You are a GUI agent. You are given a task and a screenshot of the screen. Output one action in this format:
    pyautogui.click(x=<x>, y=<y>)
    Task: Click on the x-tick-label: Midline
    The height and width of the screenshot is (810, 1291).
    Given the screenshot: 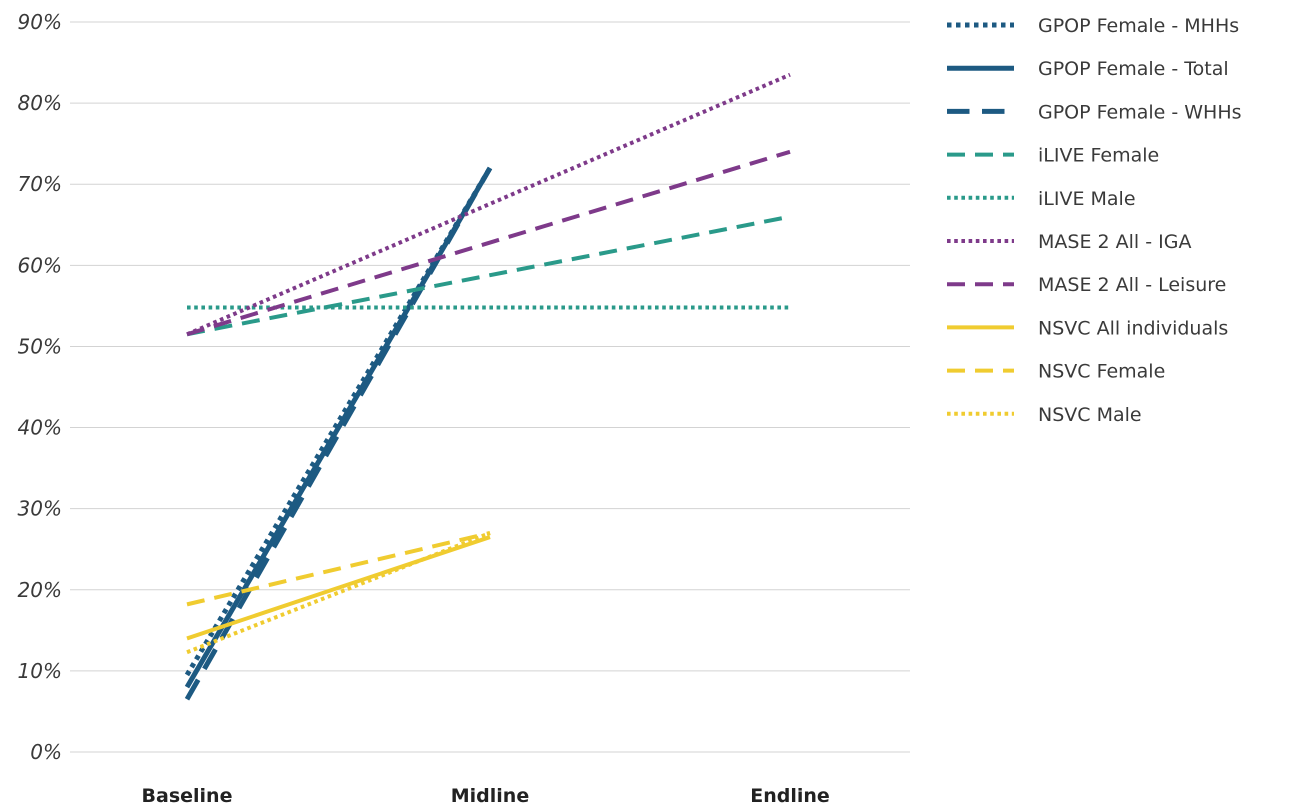 What is the action you would take?
    pyautogui.click(x=490, y=796)
    